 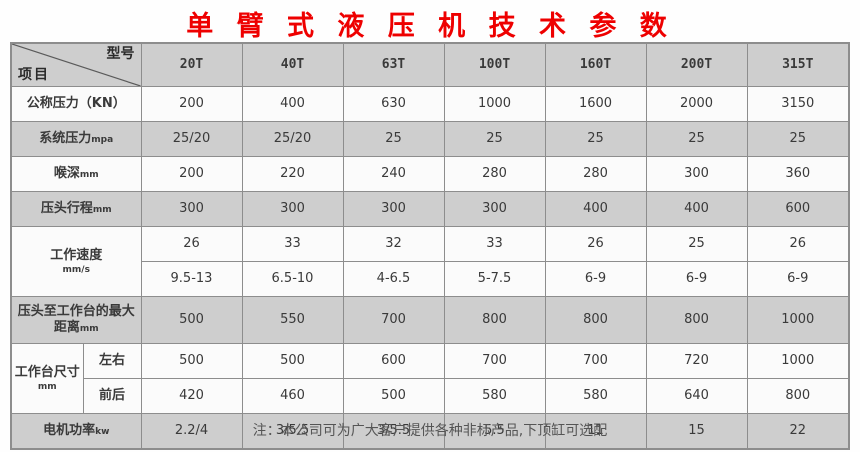 I want to click on row-sublabel-left-right: 左右, so click(x=112, y=361).